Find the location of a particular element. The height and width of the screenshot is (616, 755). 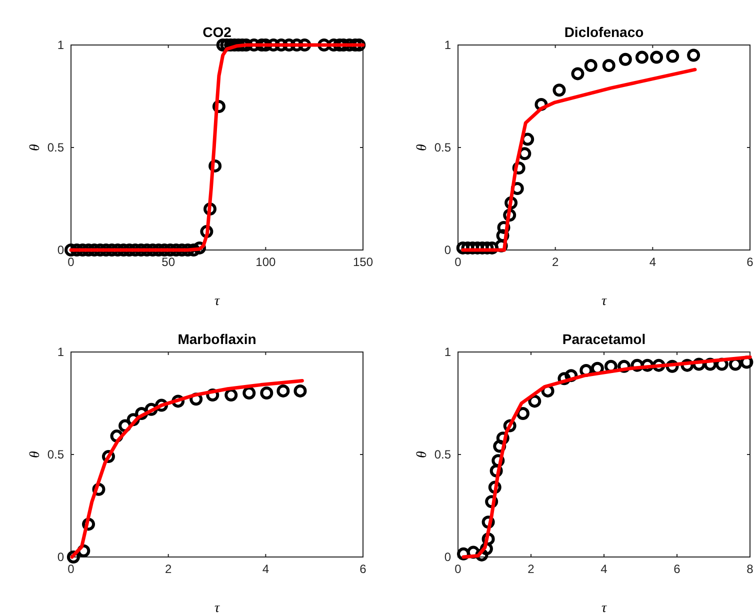

chart-title: CO2 is located at coordinates (217, 32).